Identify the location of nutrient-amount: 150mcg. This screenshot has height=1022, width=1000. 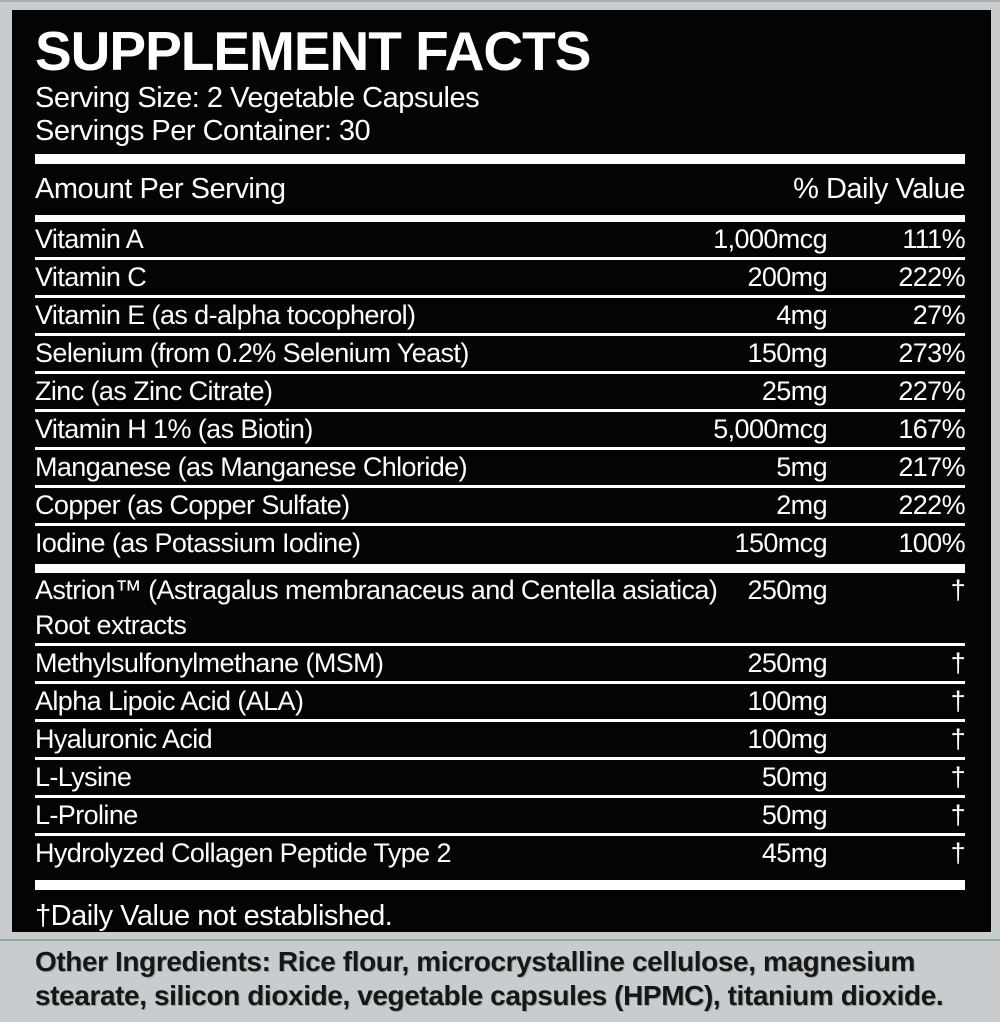
(781, 543).